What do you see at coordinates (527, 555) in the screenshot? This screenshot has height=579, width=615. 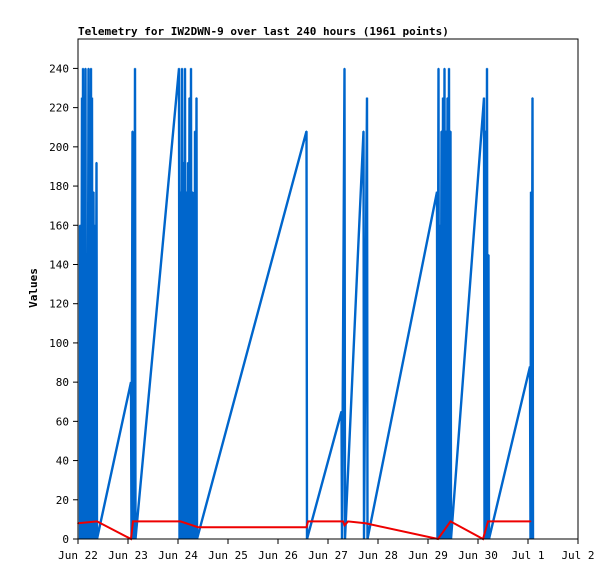 I see `x-tick-label: Jul 1` at bounding box center [527, 555].